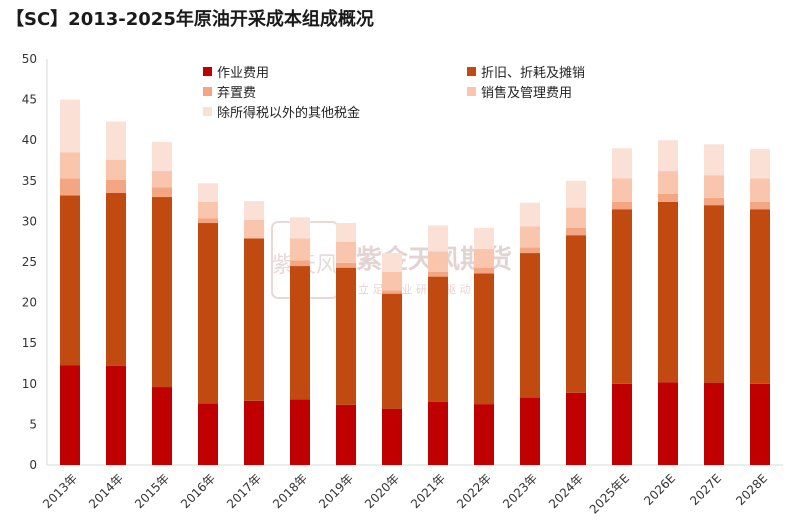 The image size is (793, 530). What do you see at coordinates (243, 73) in the screenshot?
I see `legend-label: 作业费用` at bounding box center [243, 73].